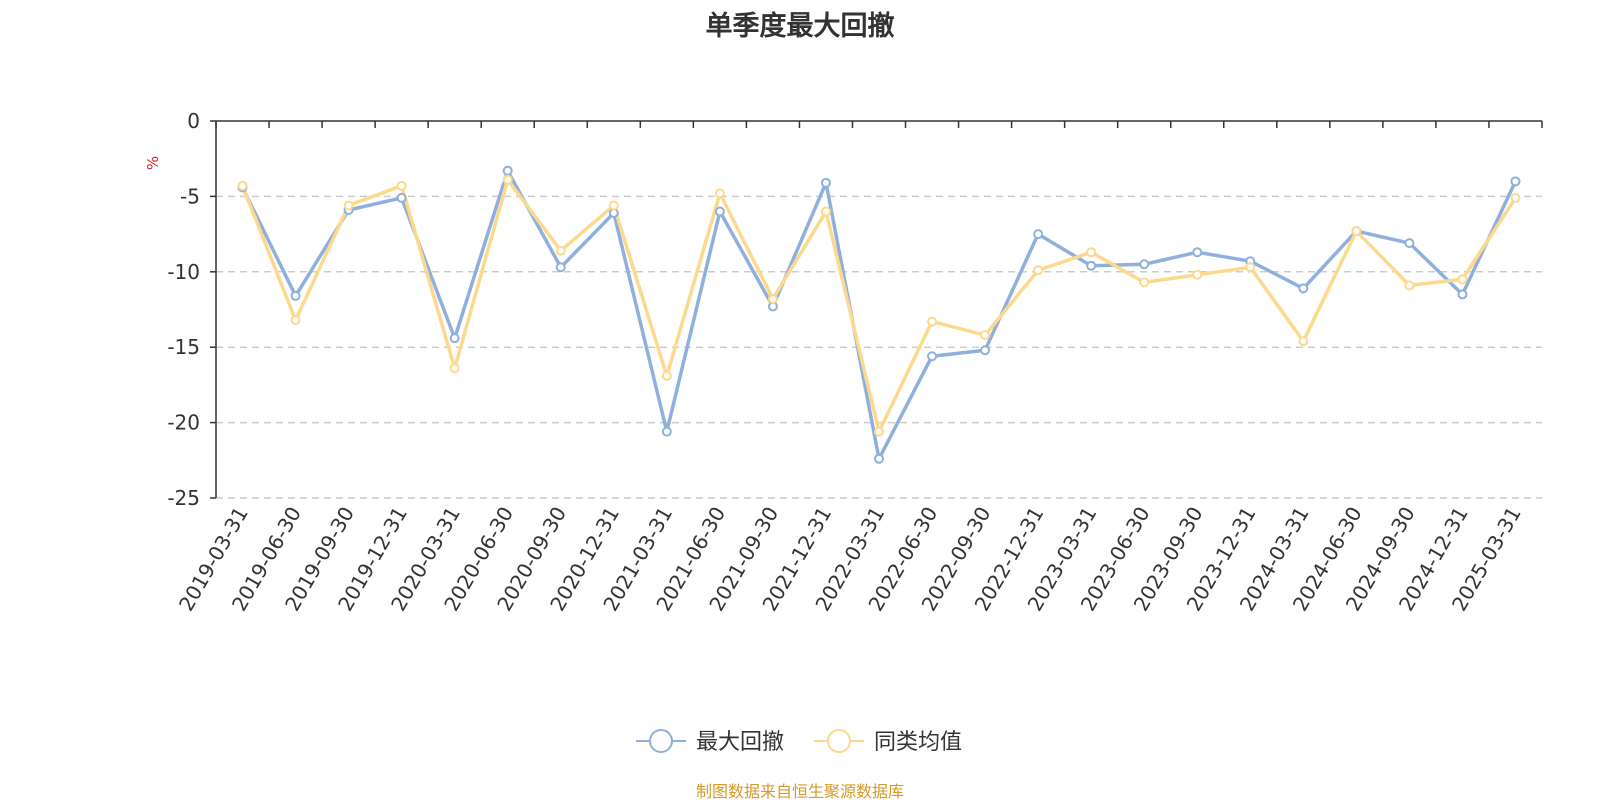 Image resolution: width=1600 pixels, height=802 pixels. What do you see at coordinates (800, 26) in the screenshot?
I see `chart-title: 单季度最大回撤` at bounding box center [800, 26].